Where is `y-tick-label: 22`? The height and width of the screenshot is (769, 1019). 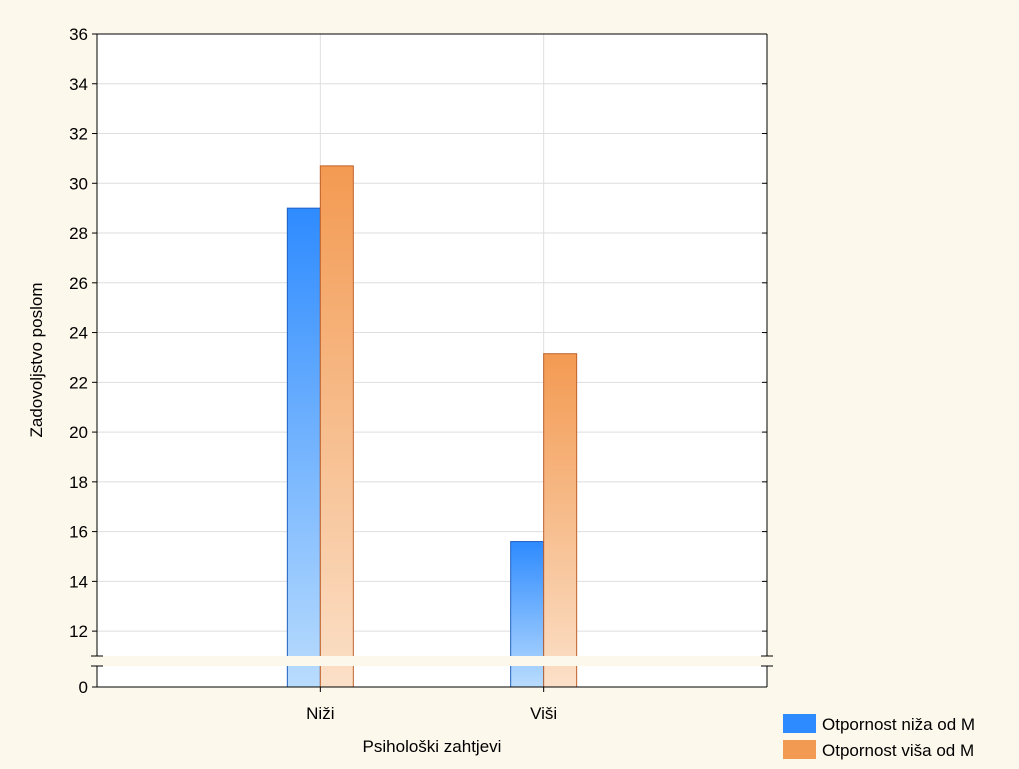
y-tick-label: 22 is located at coordinates (78, 382).